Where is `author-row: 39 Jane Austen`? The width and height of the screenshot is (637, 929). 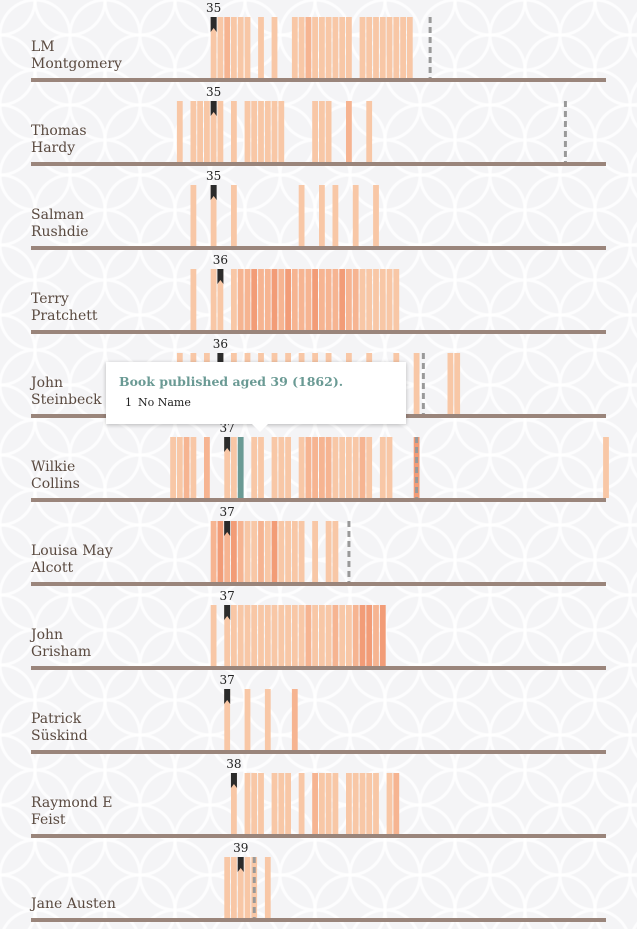
author-row: 39 Jane Austen is located at coordinates (317, 881).